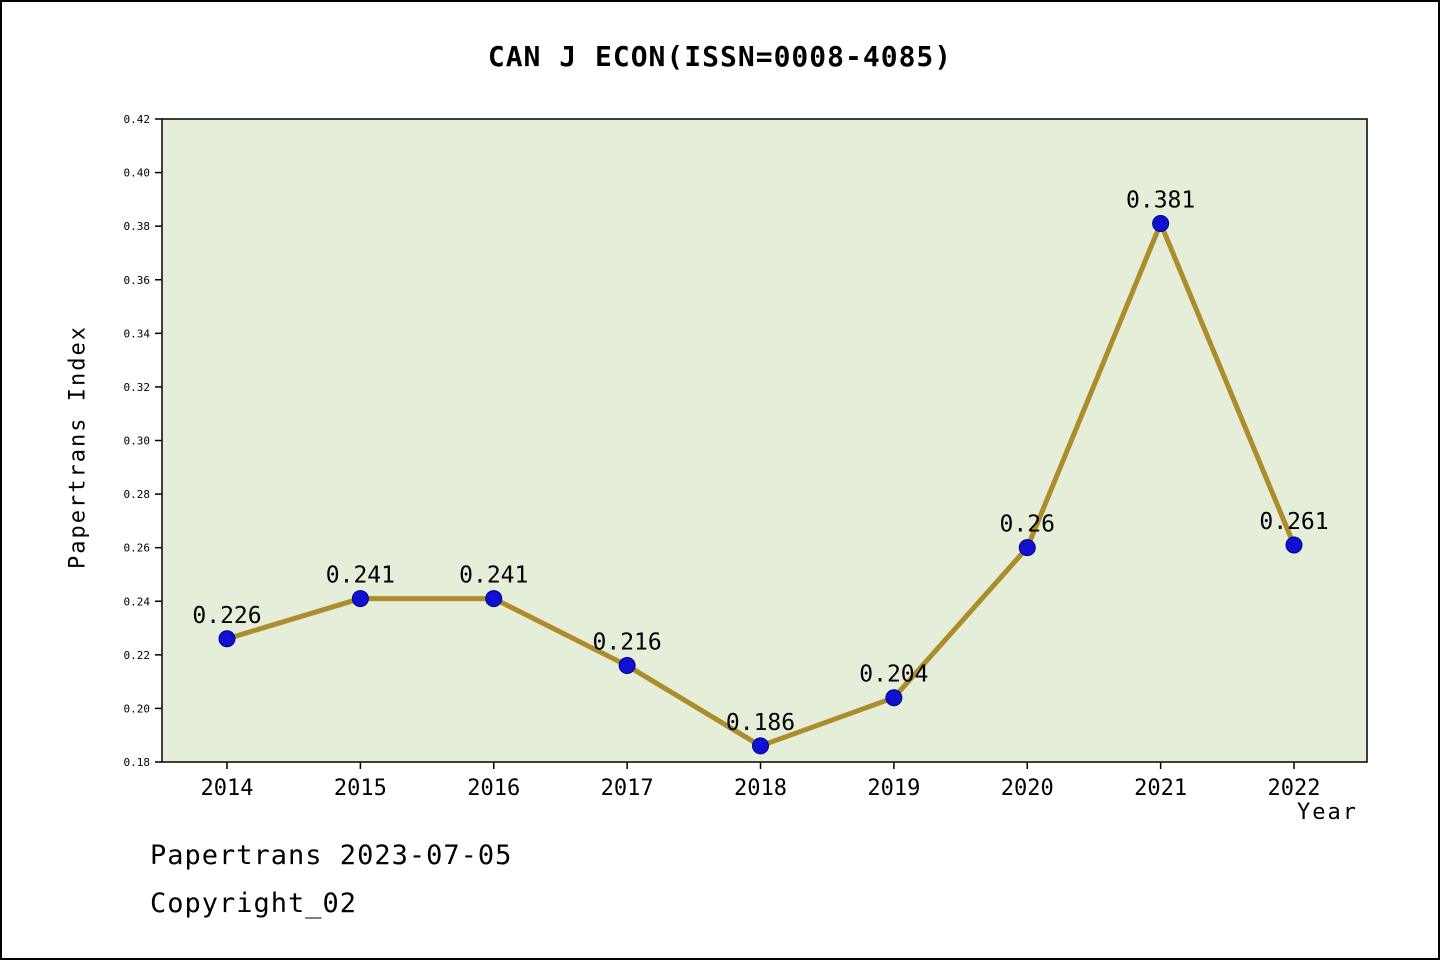 This screenshot has width=1440, height=960. What do you see at coordinates (227, 788) in the screenshot?
I see `x-tick-label: 2014` at bounding box center [227, 788].